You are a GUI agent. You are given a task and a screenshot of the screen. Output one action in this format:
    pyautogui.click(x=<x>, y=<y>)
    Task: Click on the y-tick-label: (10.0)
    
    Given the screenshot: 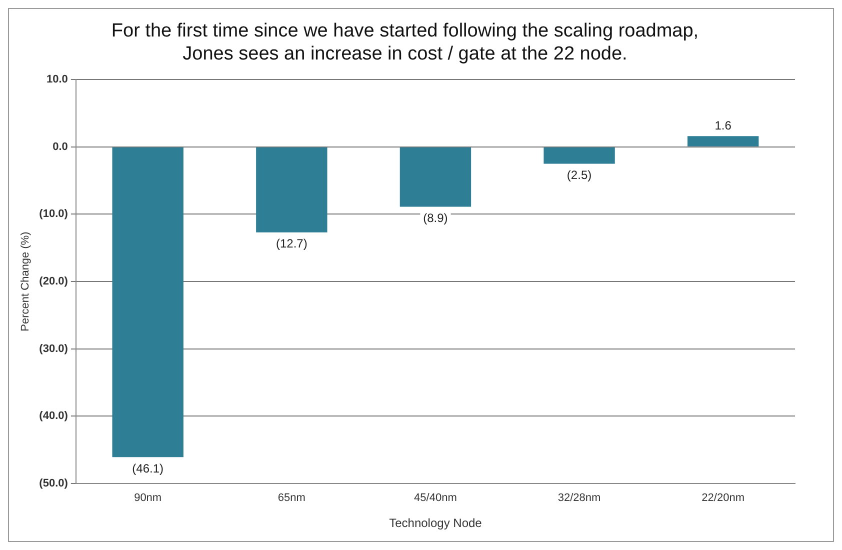 What is the action you would take?
    pyautogui.click(x=53, y=214)
    